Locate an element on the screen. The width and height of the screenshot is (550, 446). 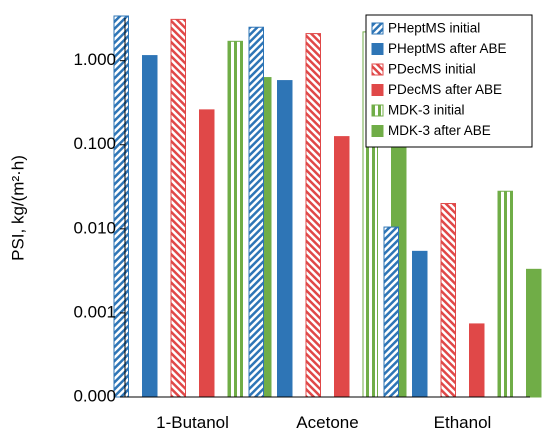
y-ticks: 0.000 0.001 0.010 0.100 1.000 is located at coordinates (99, 227).